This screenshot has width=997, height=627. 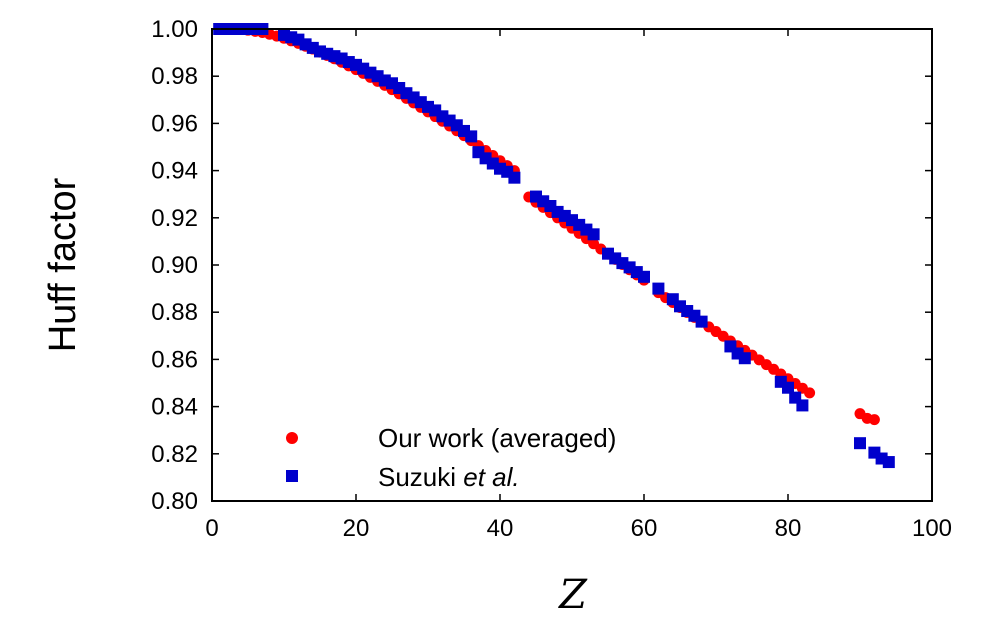 What do you see at coordinates (174, 171) in the screenshot?
I see `y-tick-label: 0.94` at bounding box center [174, 171].